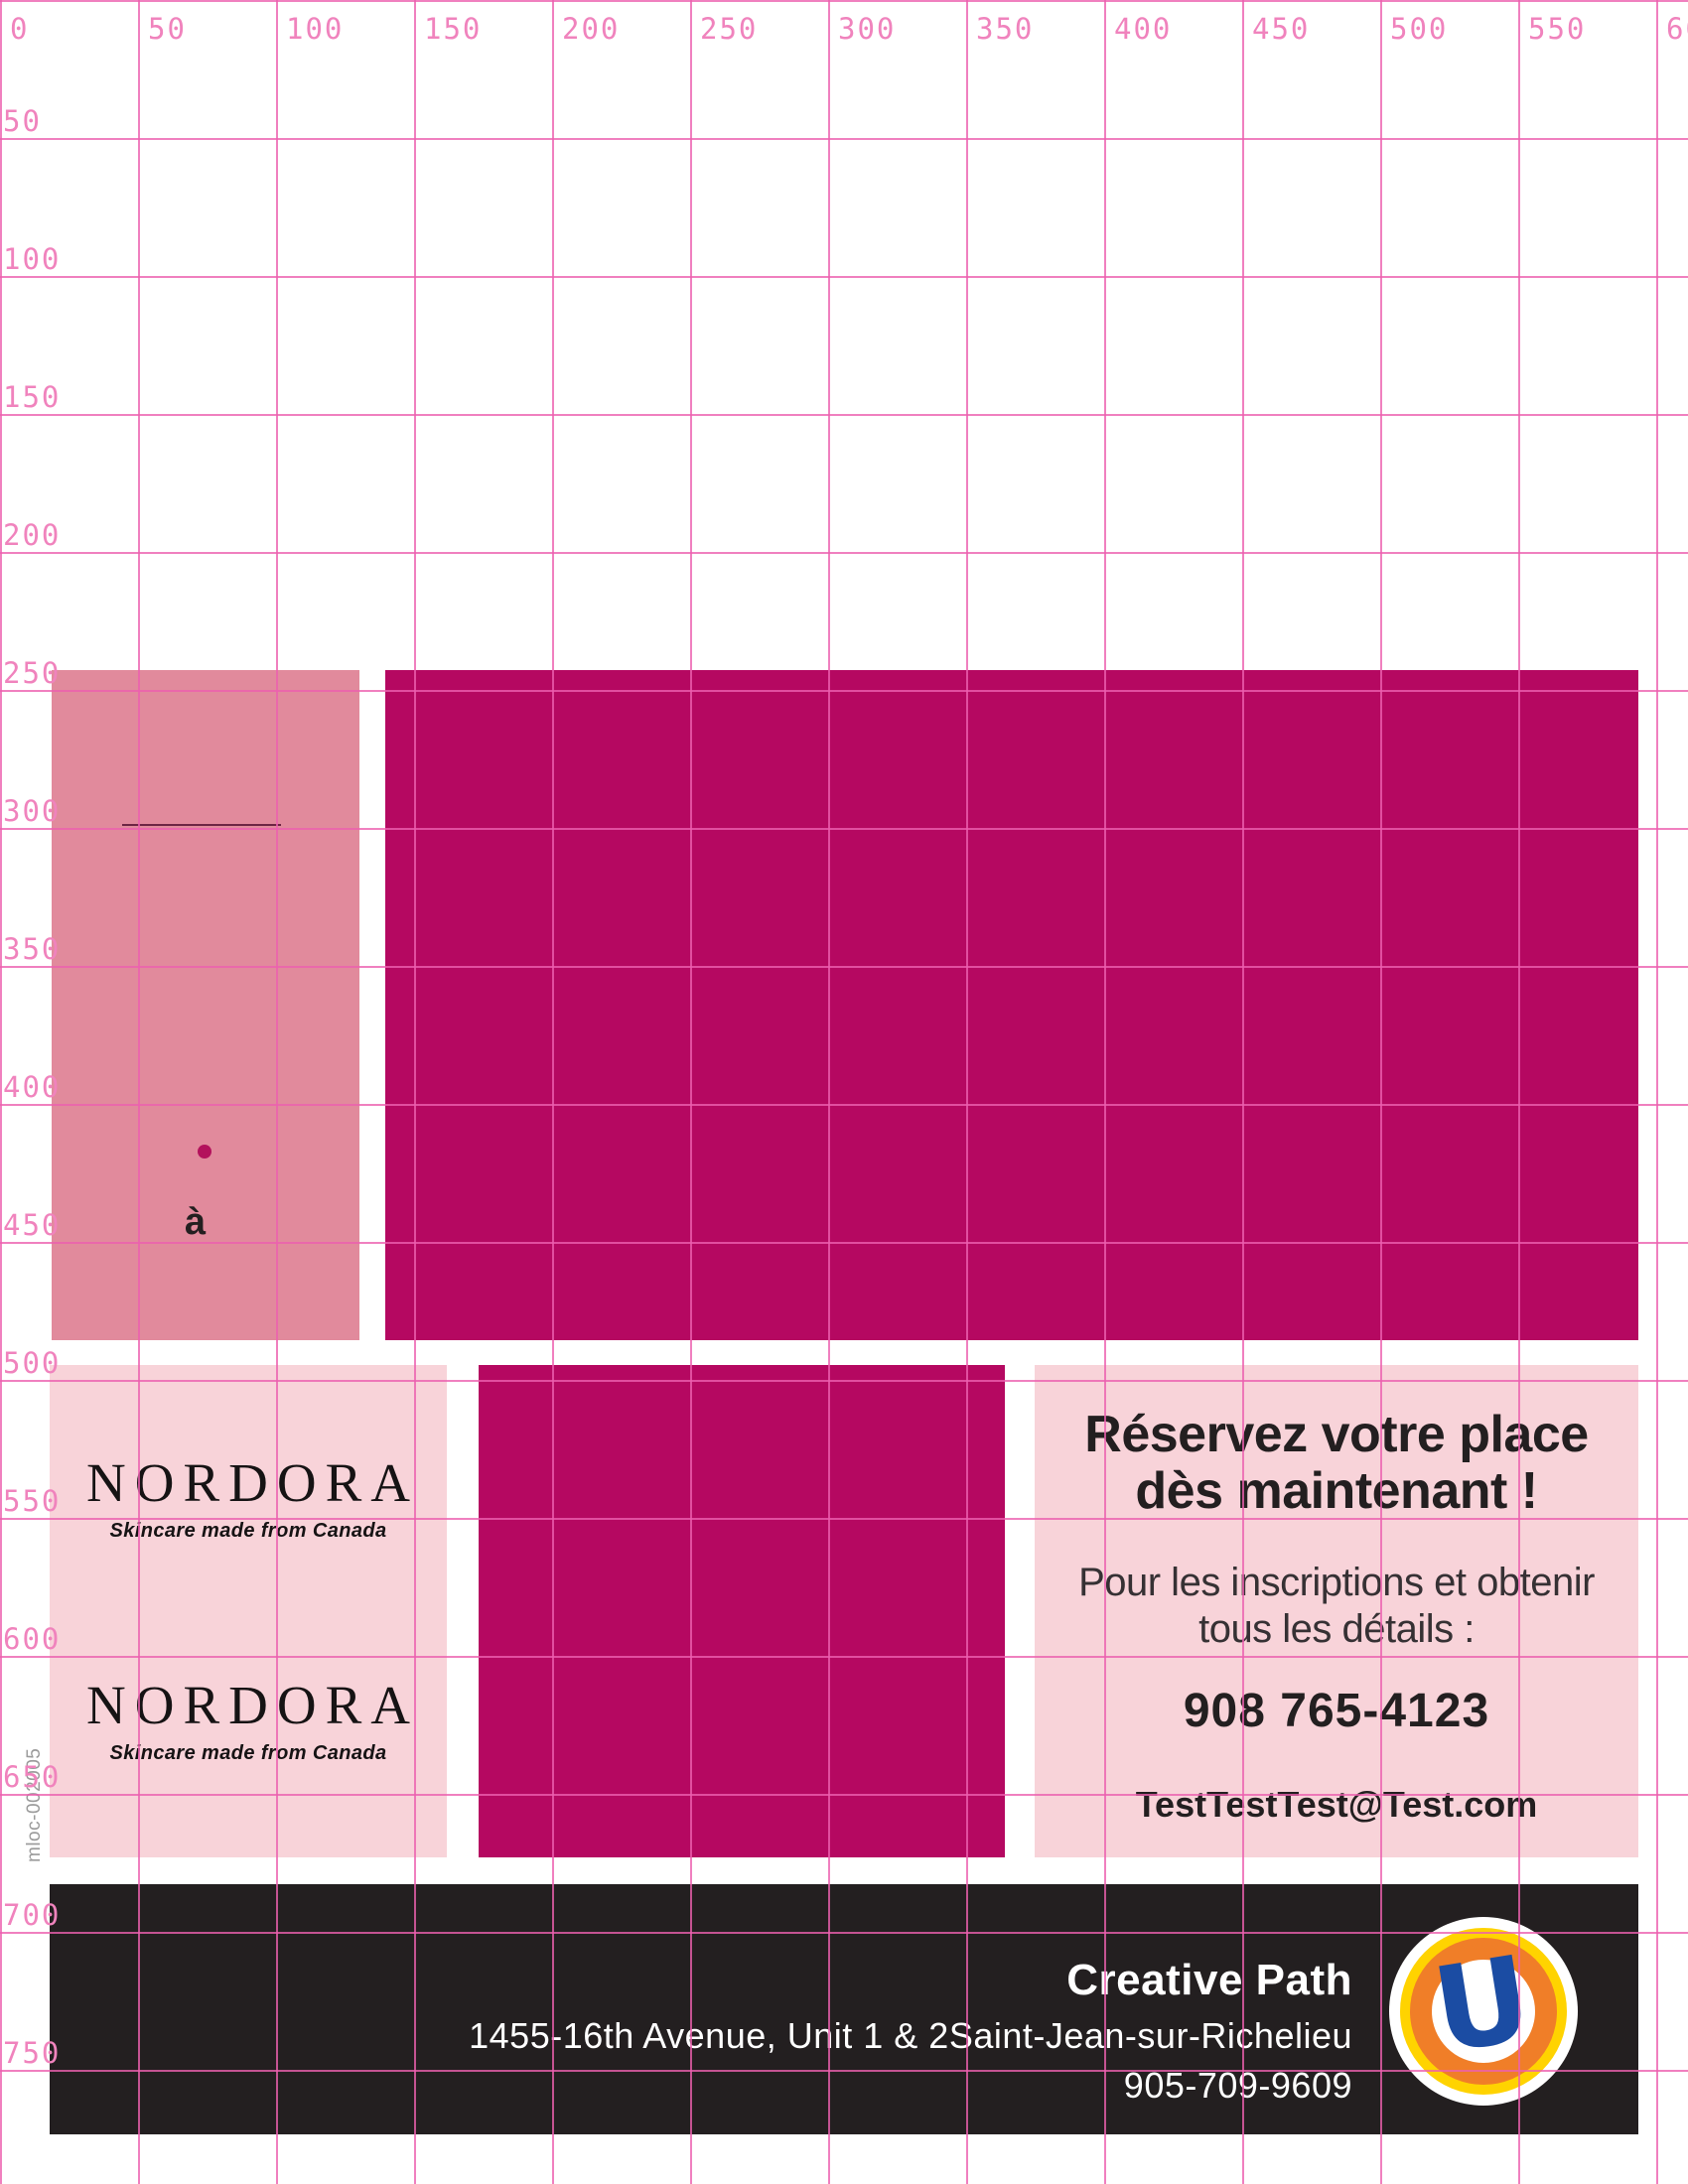 This screenshot has width=1688, height=2184. Describe the element at coordinates (248, 1611) in the screenshot. I see `nordora-logo-block` at that location.